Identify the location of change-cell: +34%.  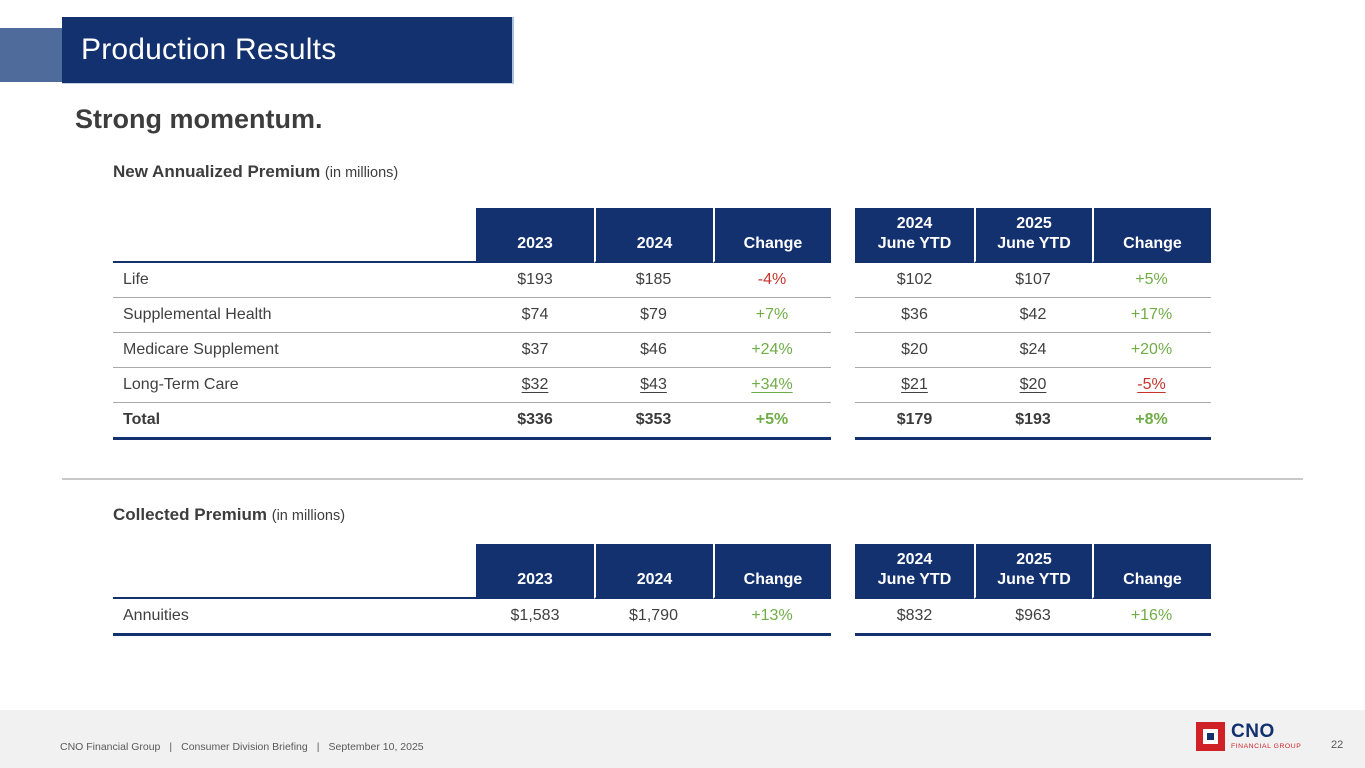
(772, 385).